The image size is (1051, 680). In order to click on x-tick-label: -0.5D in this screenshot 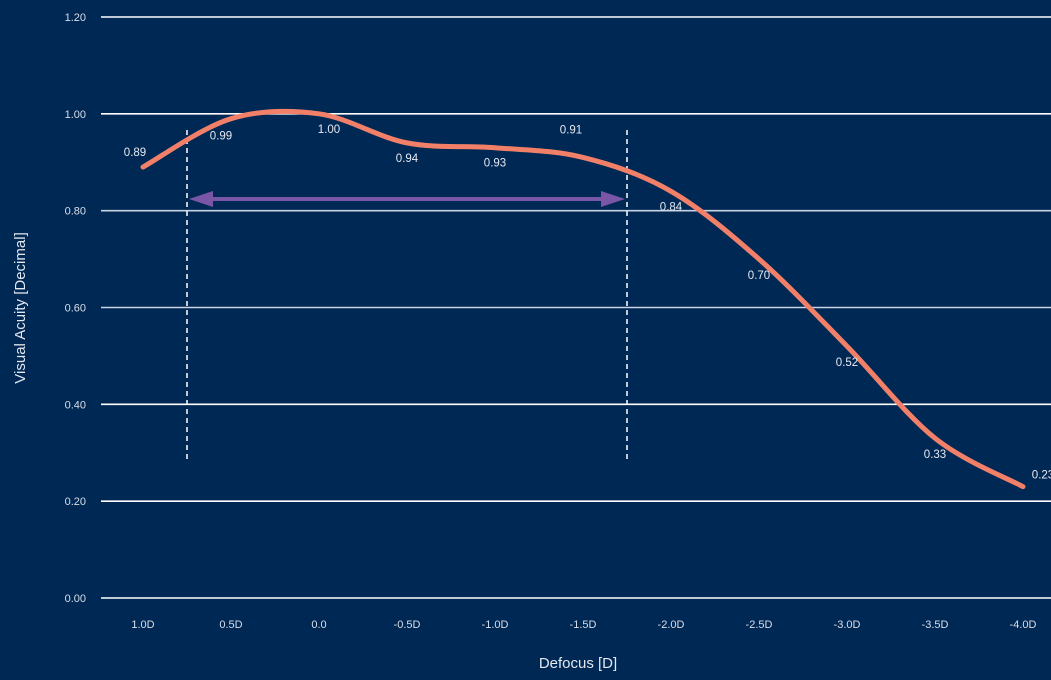, I will do `click(407, 625)`.